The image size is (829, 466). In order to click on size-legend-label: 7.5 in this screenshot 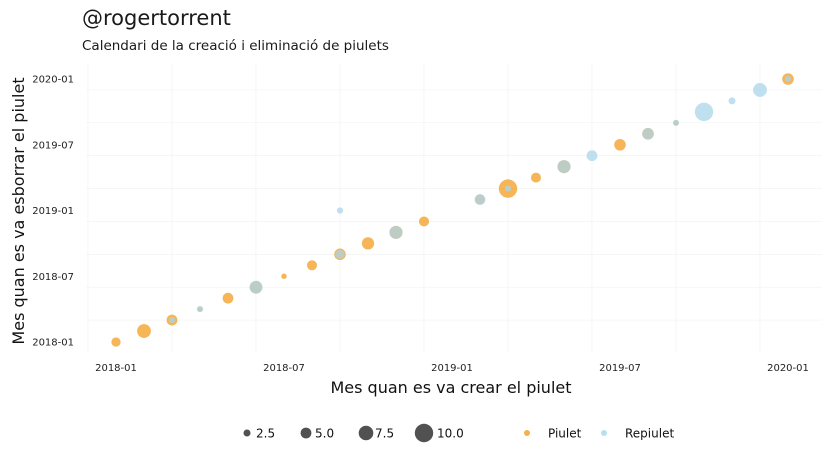, I will do `click(384, 434)`.